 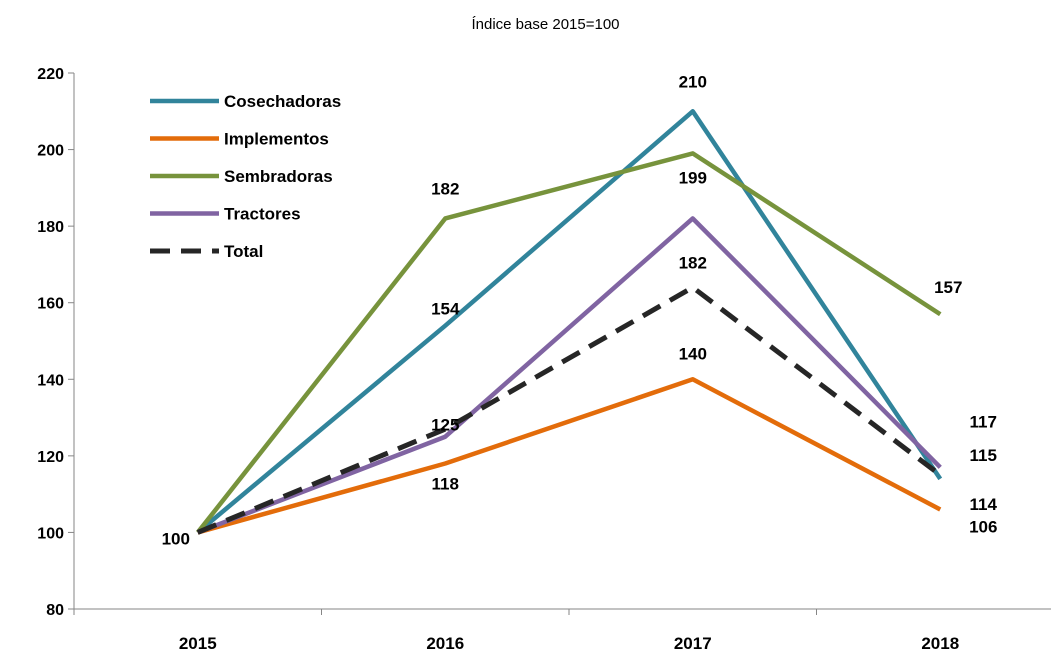 What do you see at coordinates (276, 139) in the screenshot?
I see `legend-label: Implementos` at bounding box center [276, 139].